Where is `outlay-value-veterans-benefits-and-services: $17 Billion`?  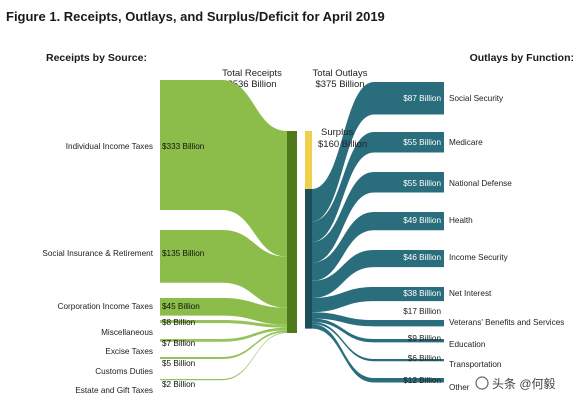
outlay-value-veterans-benefits-and-services: $17 Billion is located at coordinates (422, 311).